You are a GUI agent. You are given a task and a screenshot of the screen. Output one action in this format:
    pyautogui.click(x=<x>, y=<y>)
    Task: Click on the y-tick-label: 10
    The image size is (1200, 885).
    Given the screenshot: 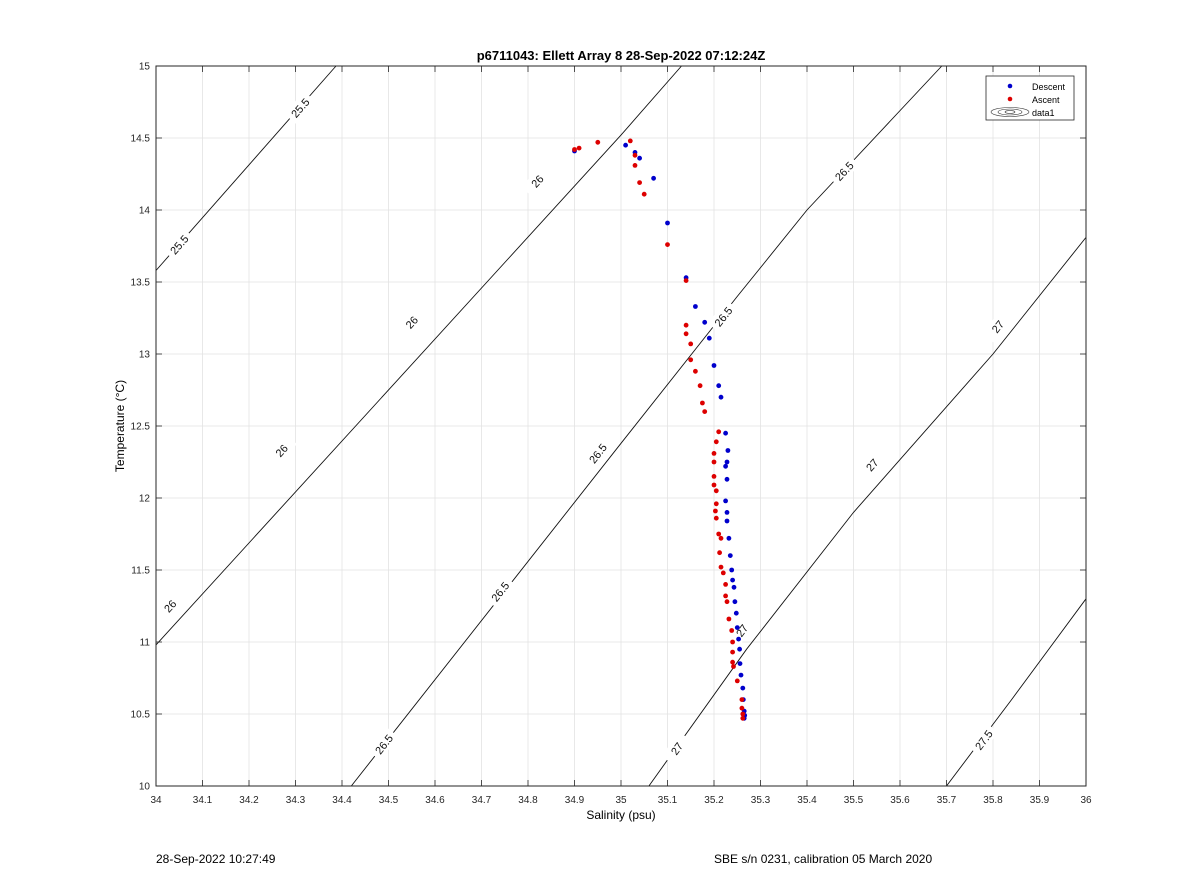 What is the action you would take?
    pyautogui.click(x=145, y=787)
    